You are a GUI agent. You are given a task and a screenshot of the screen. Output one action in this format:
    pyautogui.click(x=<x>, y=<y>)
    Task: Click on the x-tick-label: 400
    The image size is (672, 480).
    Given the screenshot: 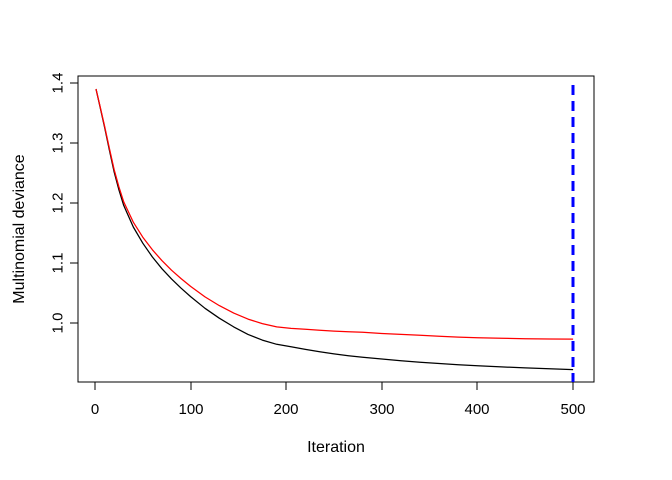 What is the action you would take?
    pyautogui.click(x=476, y=409)
    